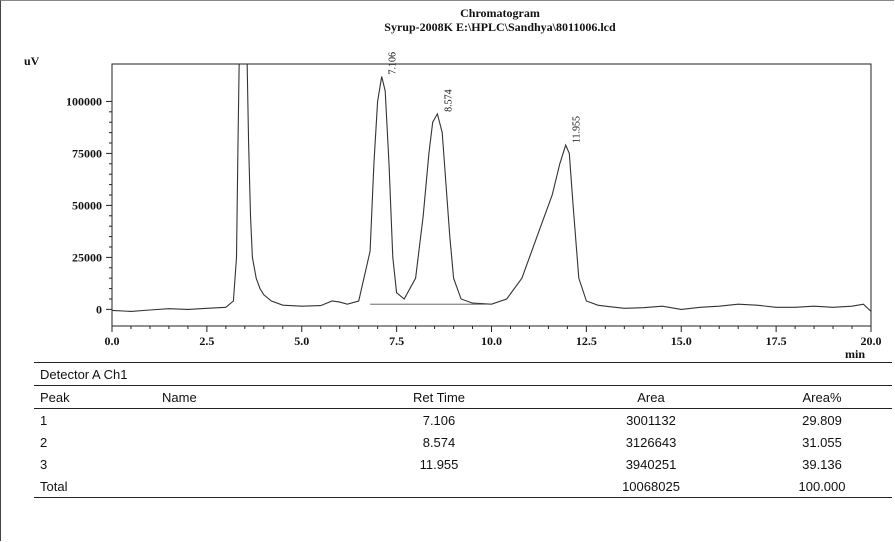 The height and width of the screenshot is (542, 895). Describe the element at coordinates (586, 341) in the screenshot. I see `x-tick-label: 12.5` at that location.